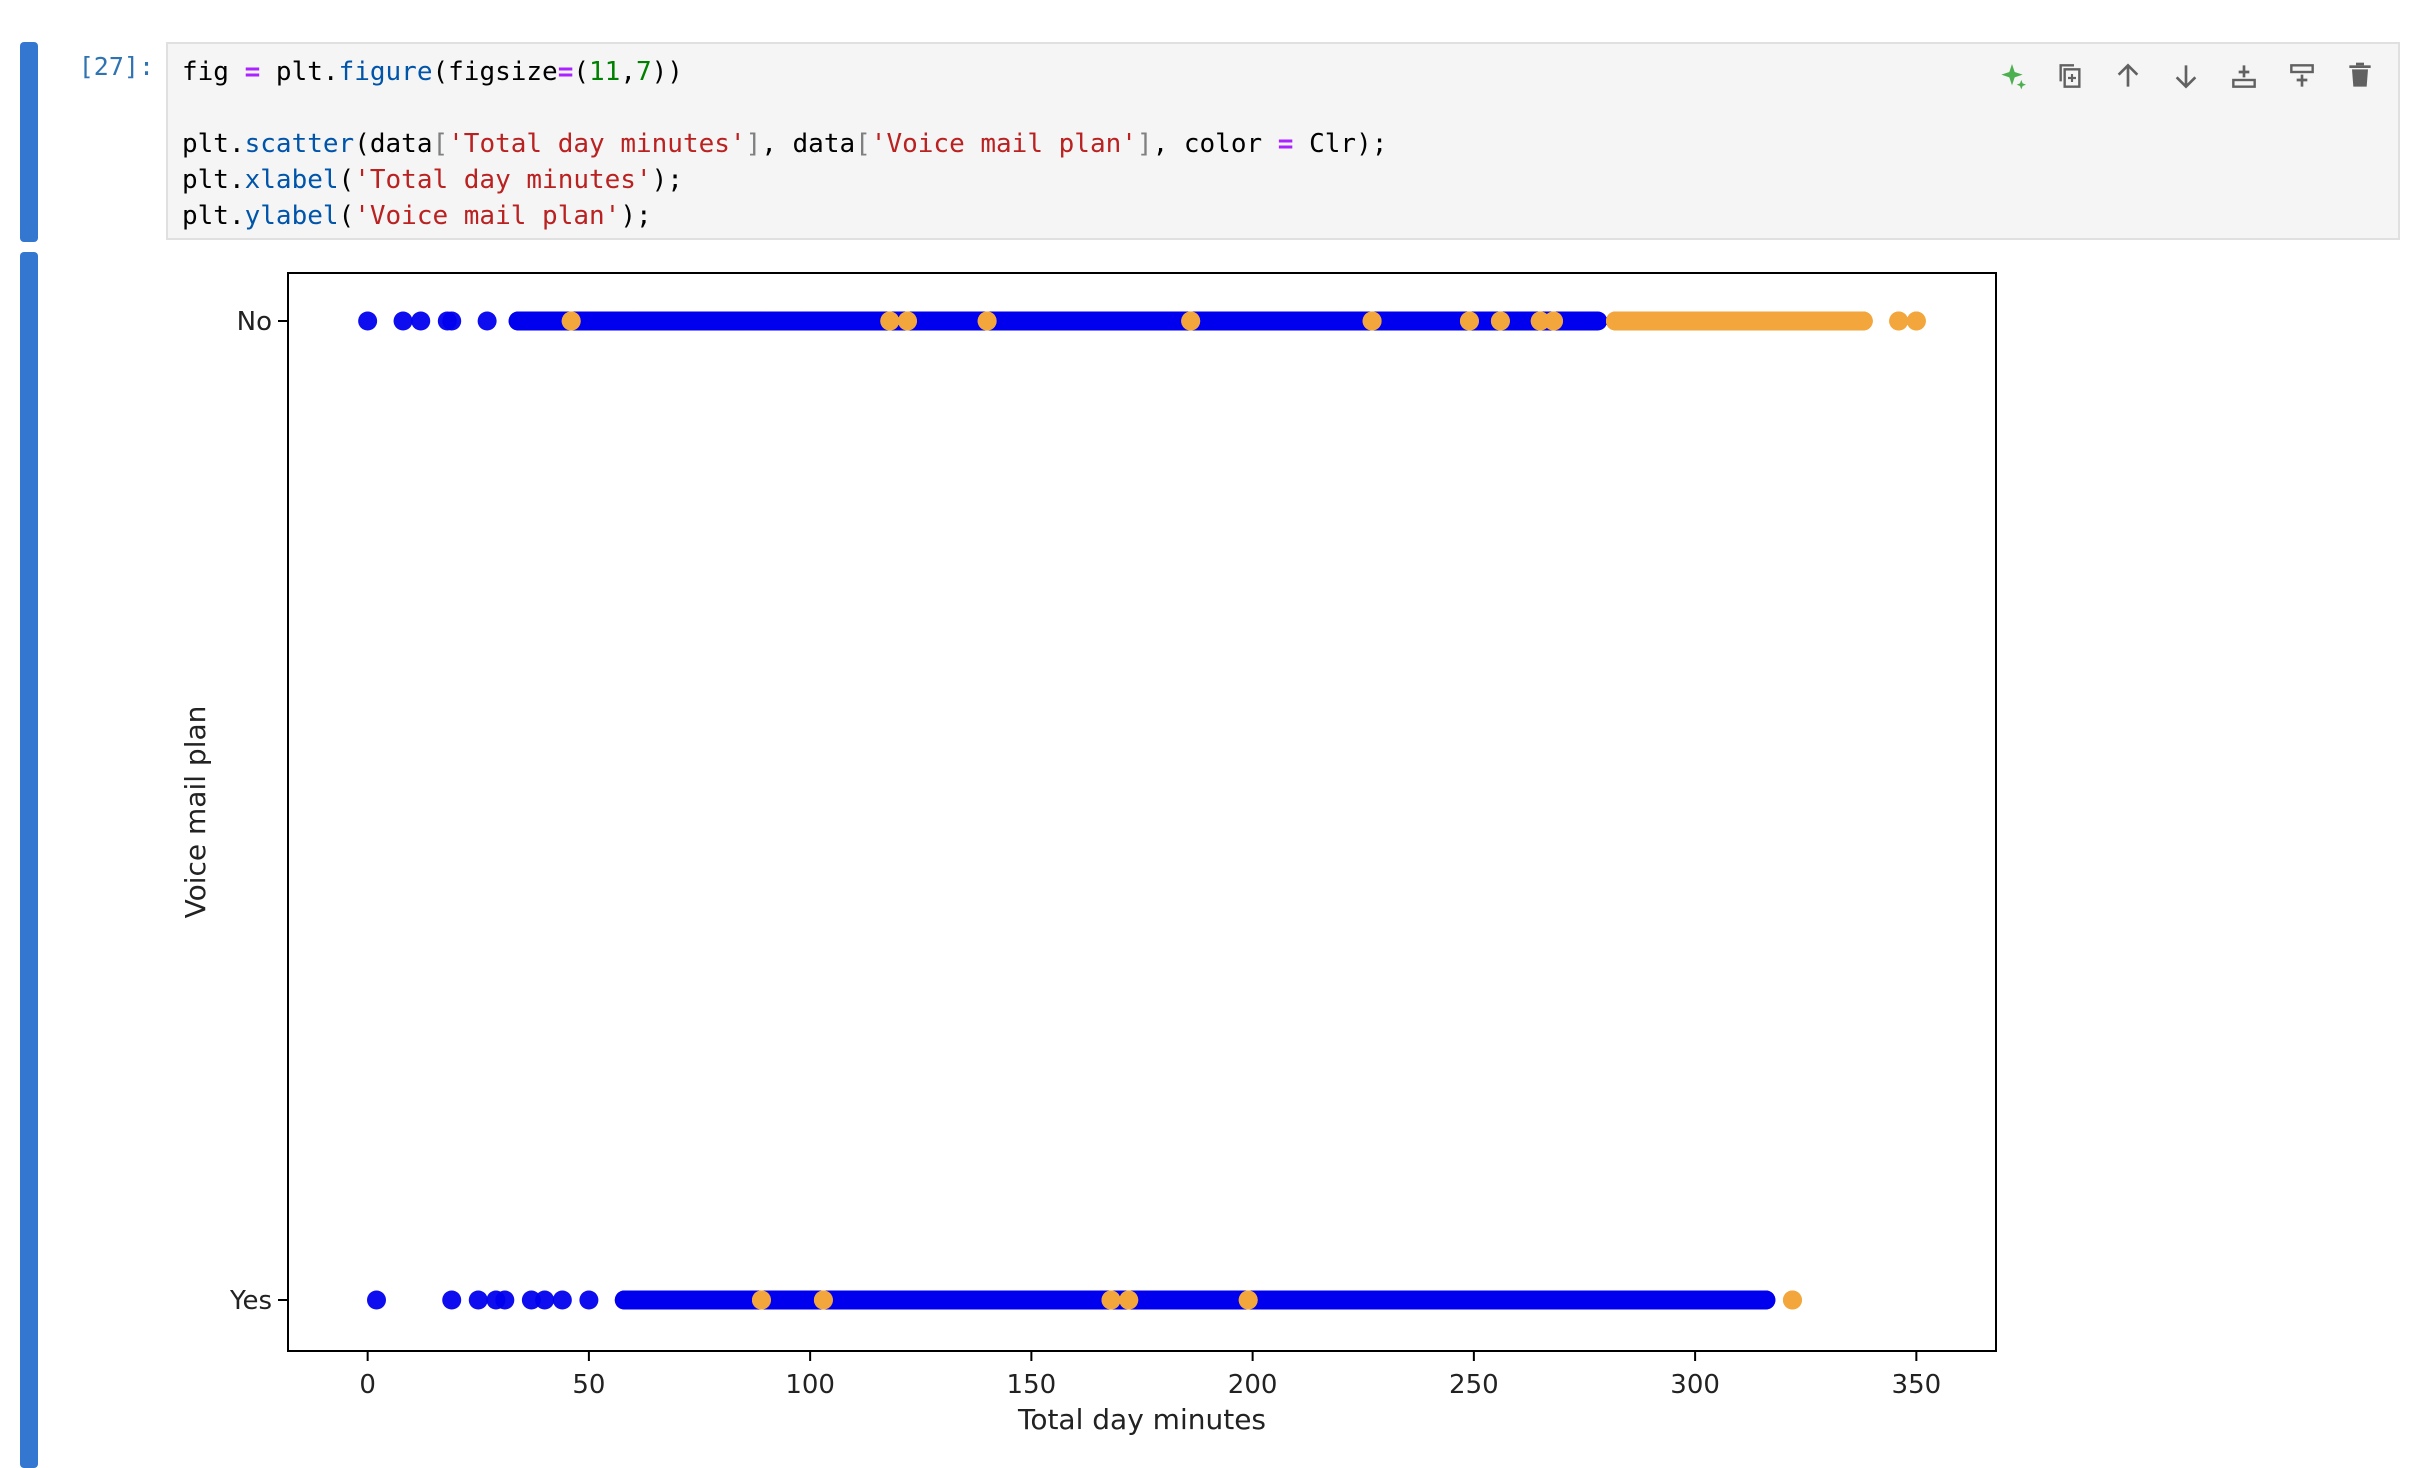  Describe the element at coordinates (2012, 76) in the screenshot. I see `ai-assist-button` at that location.